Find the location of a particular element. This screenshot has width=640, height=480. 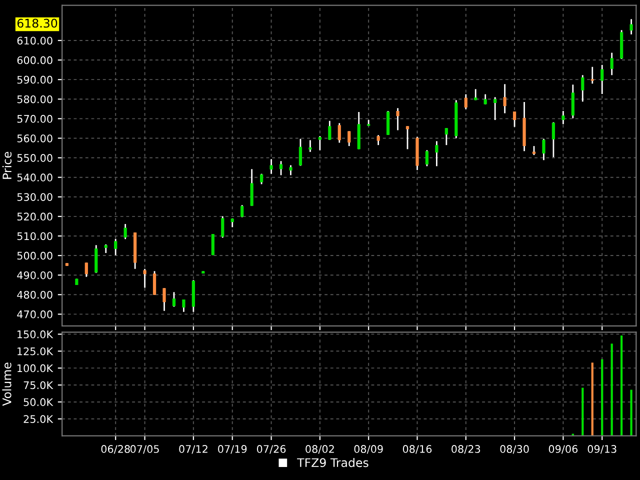

x-tick-label: 06/28 is located at coordinates (115, 449).